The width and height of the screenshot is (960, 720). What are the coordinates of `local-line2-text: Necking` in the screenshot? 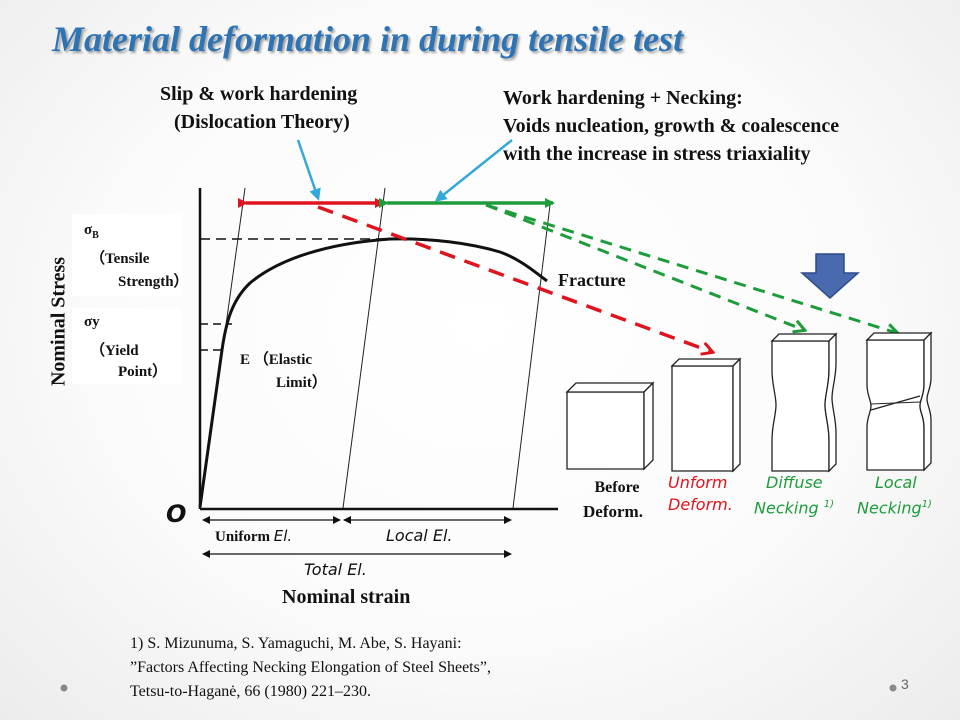 It's located at (889, 508).